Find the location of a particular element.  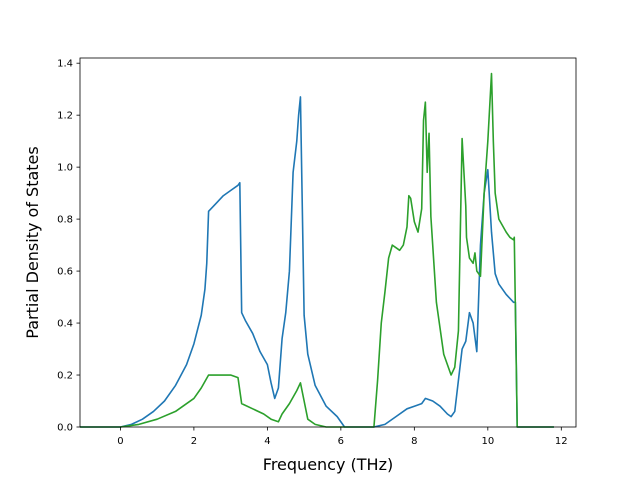

x-tick-label: 8 is located at coordinates (414, 441).